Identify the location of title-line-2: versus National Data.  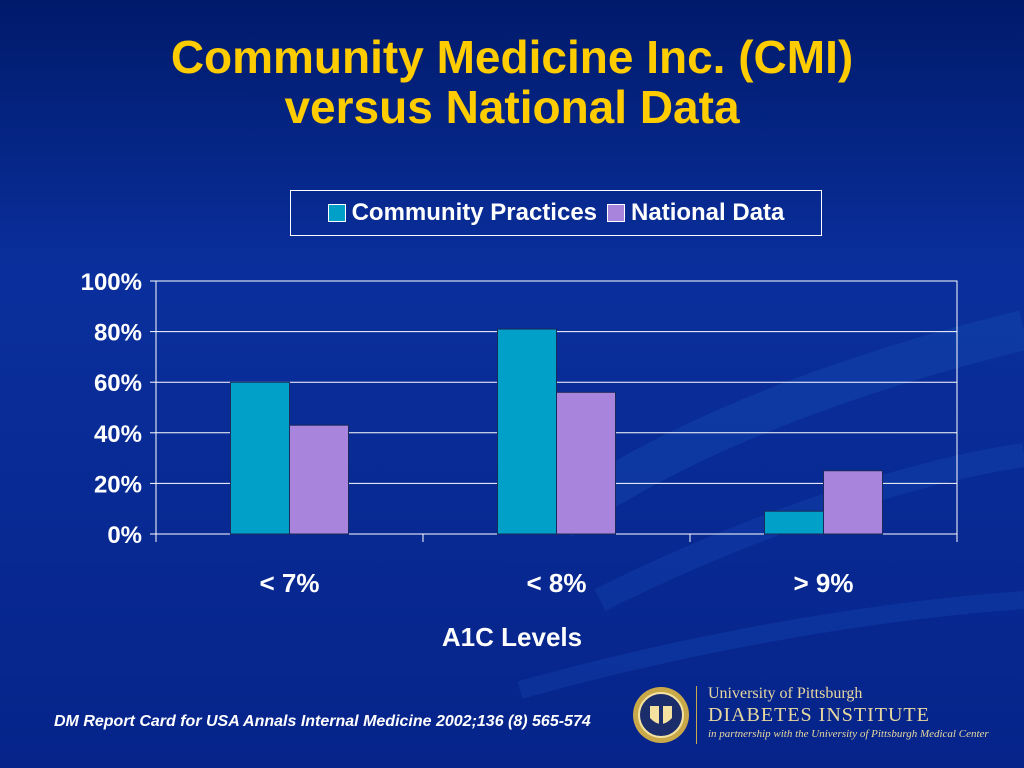
(512, 107).